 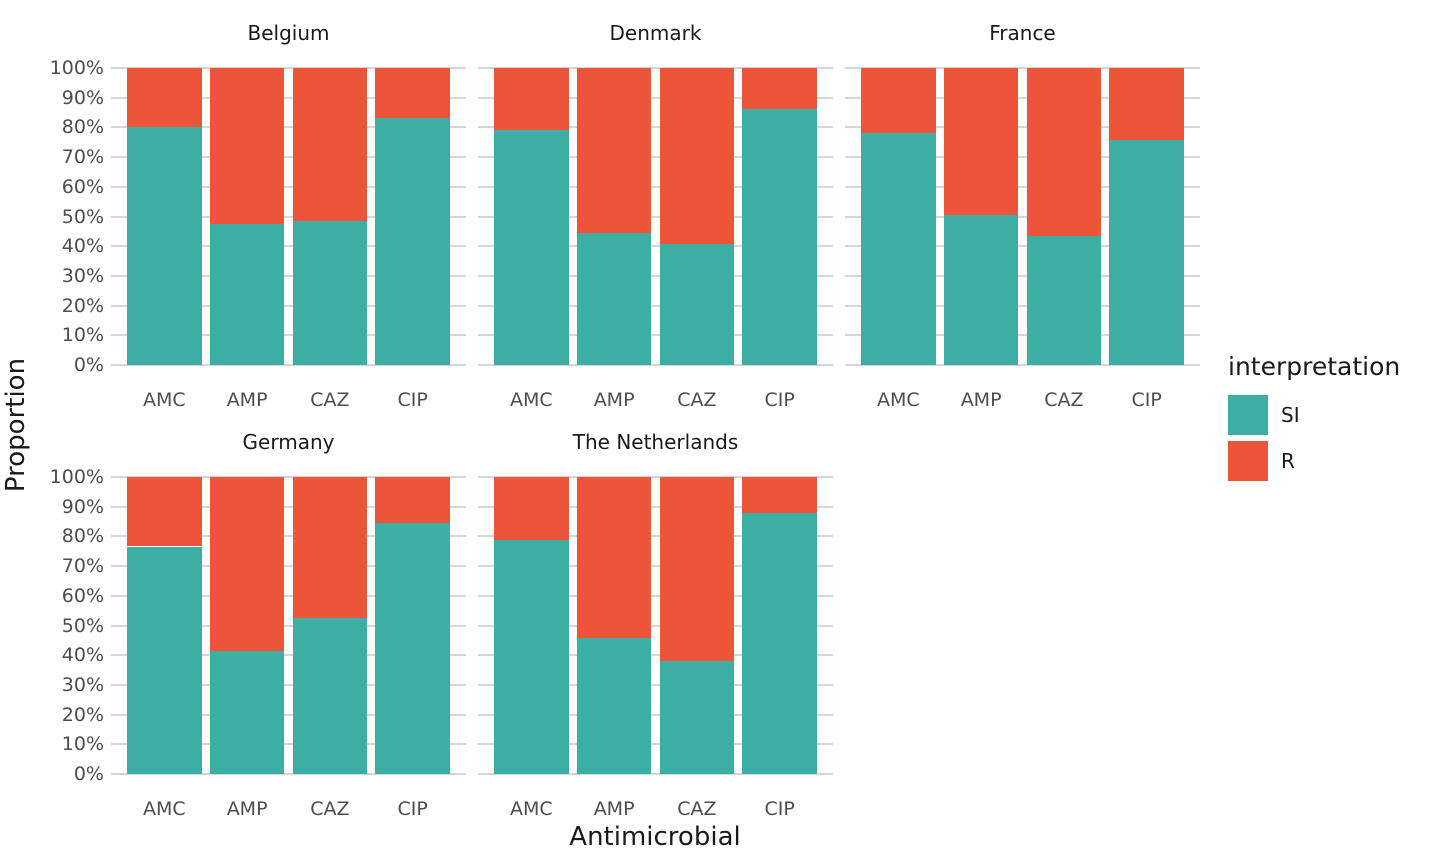 What do you see at coordinates (1290, 415) in the screenshot?
I see `legend-label-si: SI` at bounding box center [1290, 415].